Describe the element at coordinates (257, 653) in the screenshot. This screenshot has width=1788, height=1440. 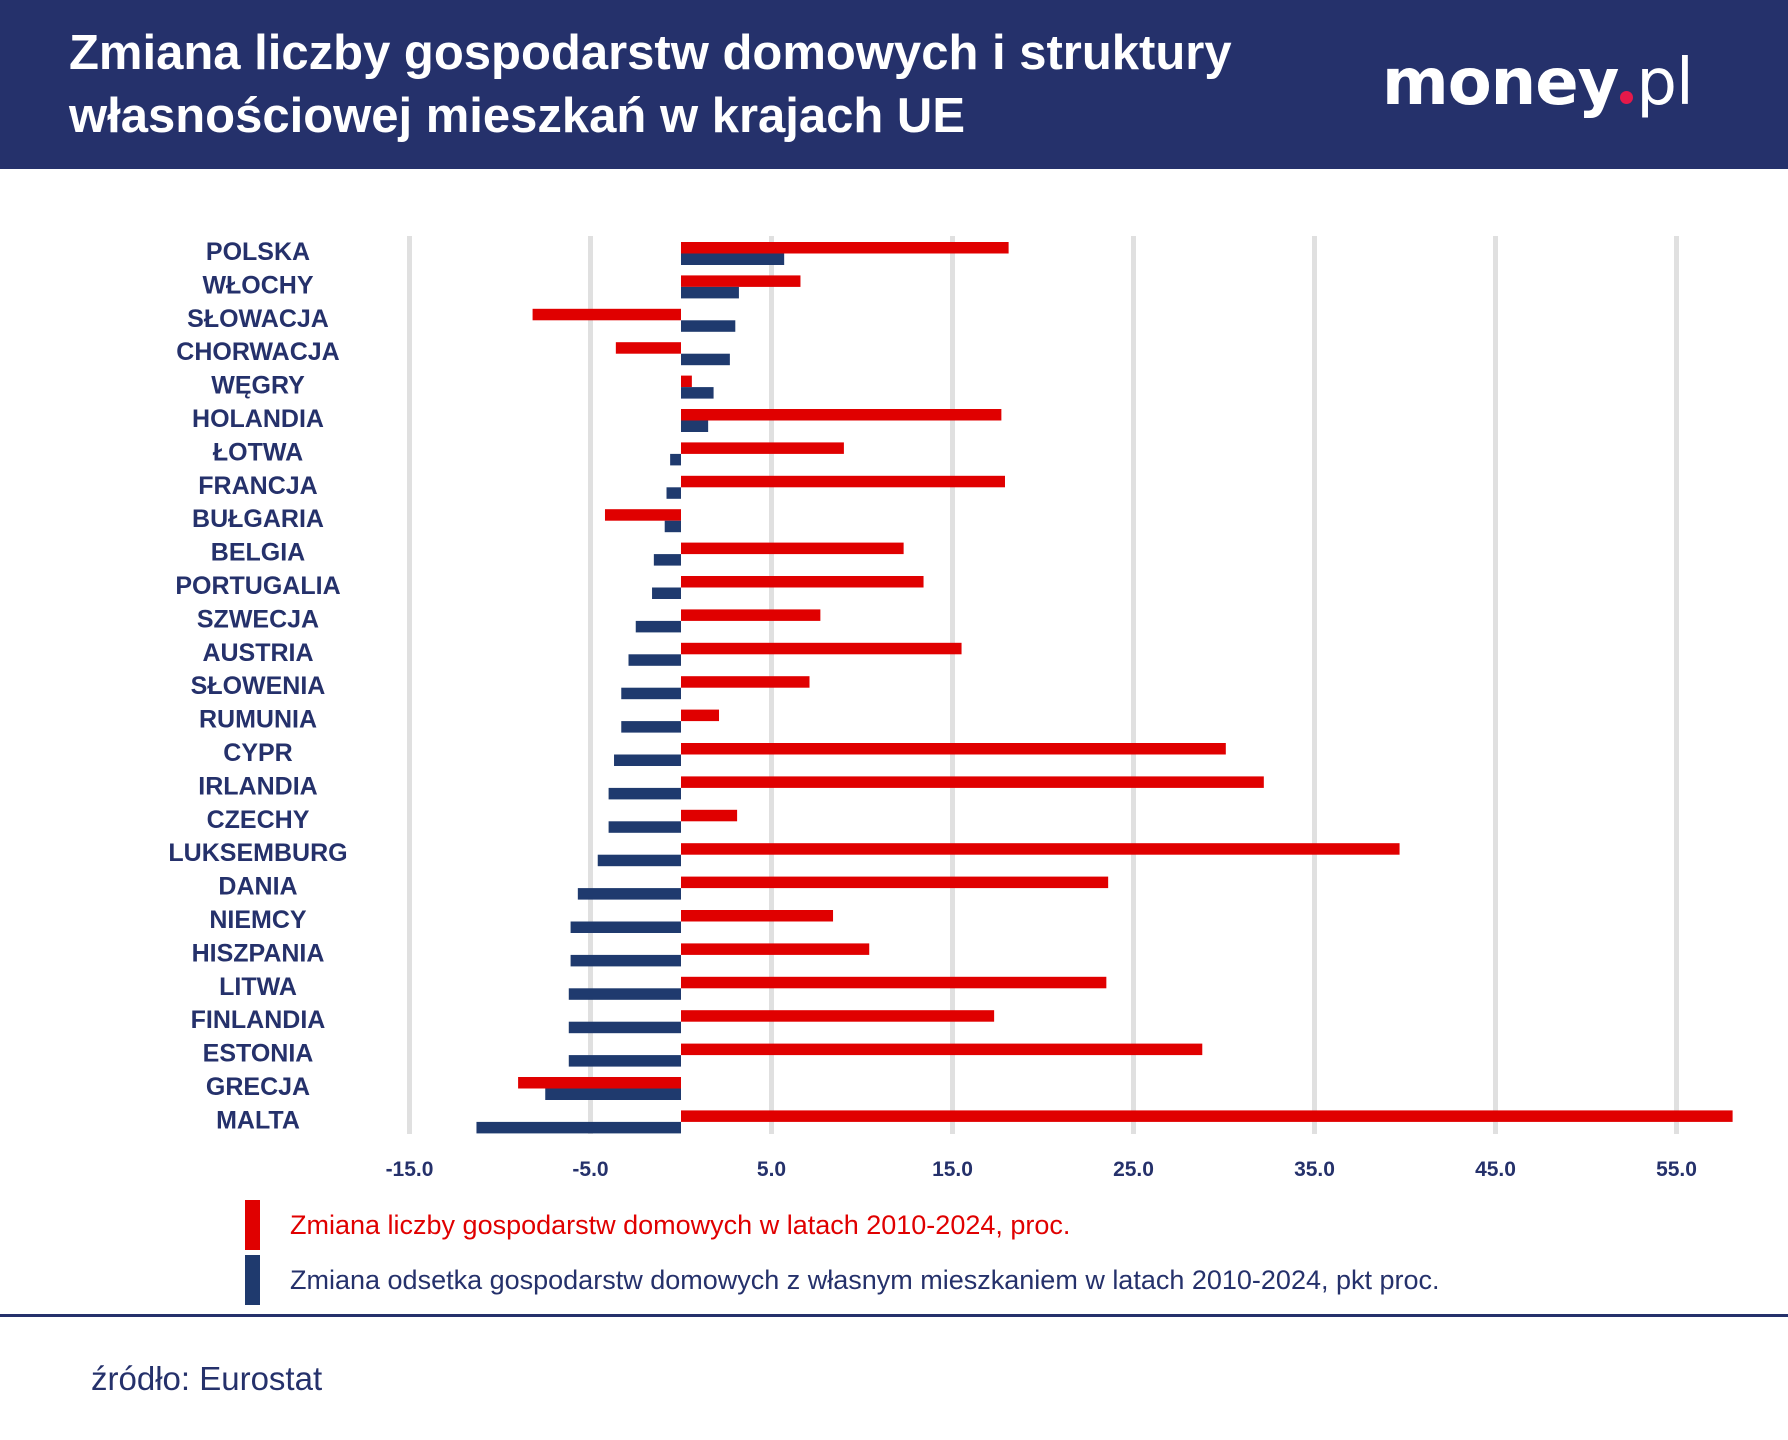
I see `category-label: AUSTRIA` at that location.